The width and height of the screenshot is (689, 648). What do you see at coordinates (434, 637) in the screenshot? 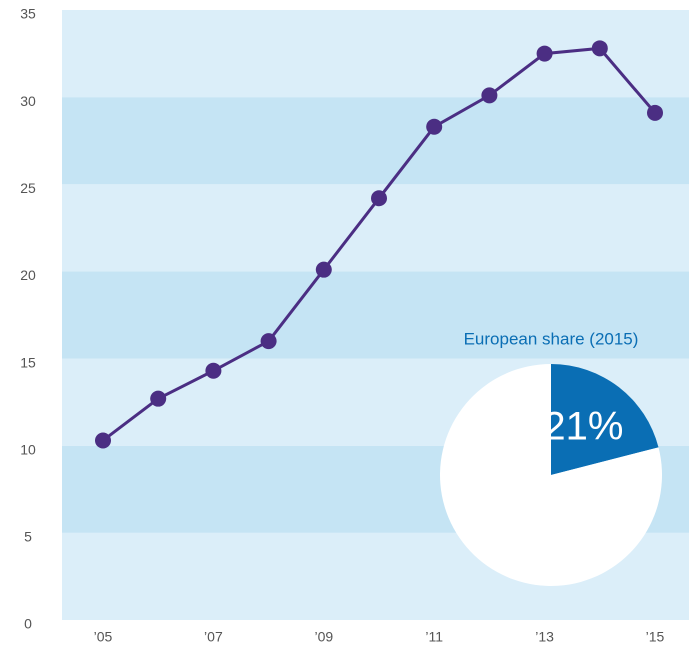
I see `x-tick-label: ’11` at bounding box center [434, 637].